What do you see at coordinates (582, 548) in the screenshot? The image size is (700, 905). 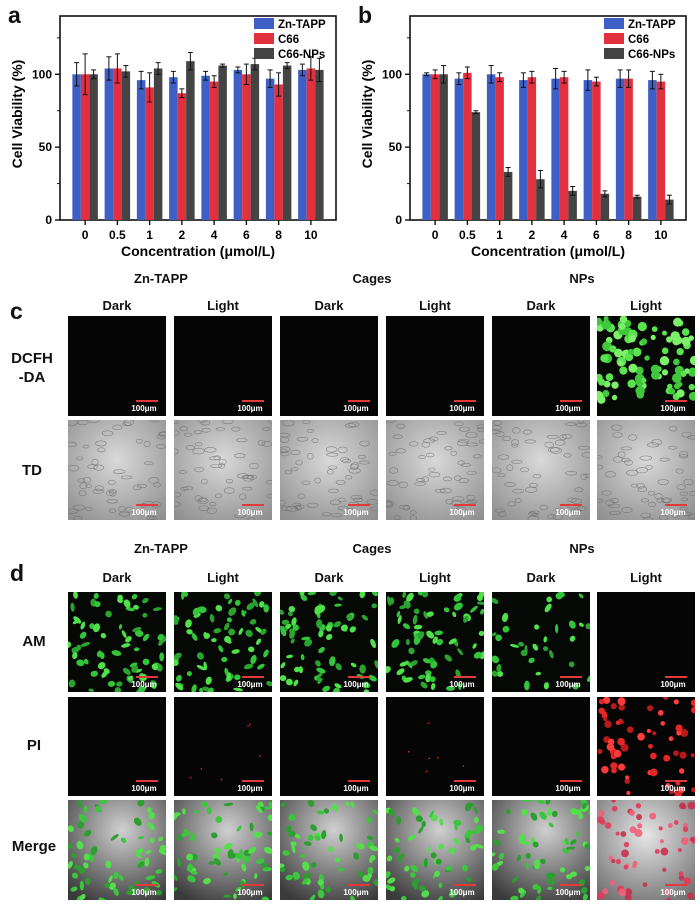 I see `group-title-nps-d: NPs` at bounding box center [582, 548].